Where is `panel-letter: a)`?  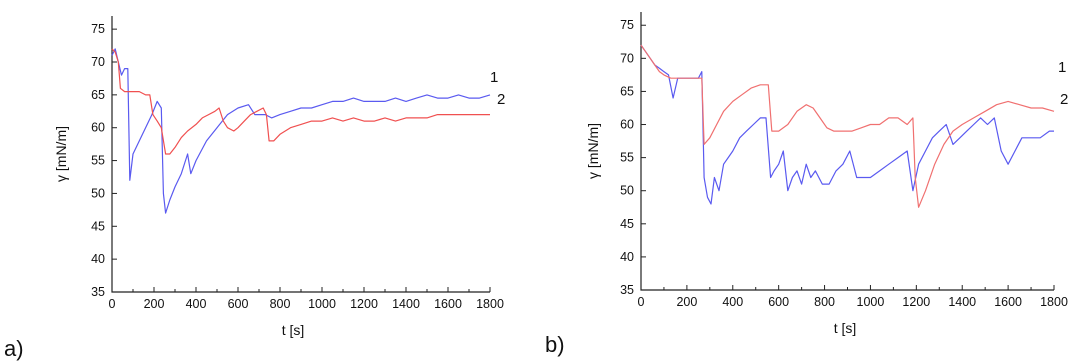 panel-letter: a) is located at coordinates (14, 348).